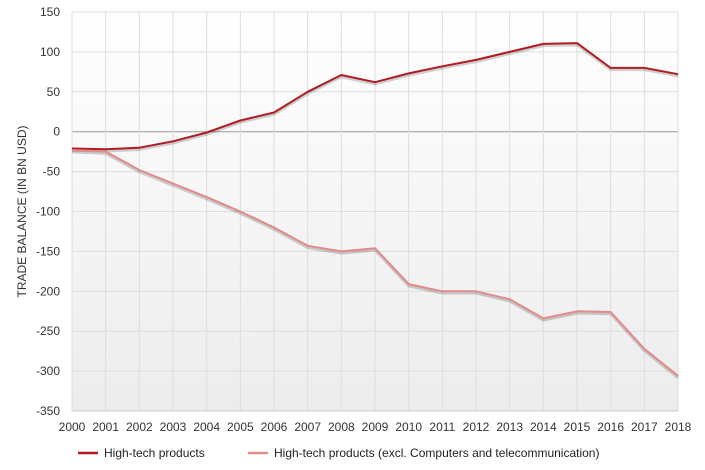 The width and height of the screenshot is (705, 470). I want to click on y-tick-label: -300, so click(48, 371).